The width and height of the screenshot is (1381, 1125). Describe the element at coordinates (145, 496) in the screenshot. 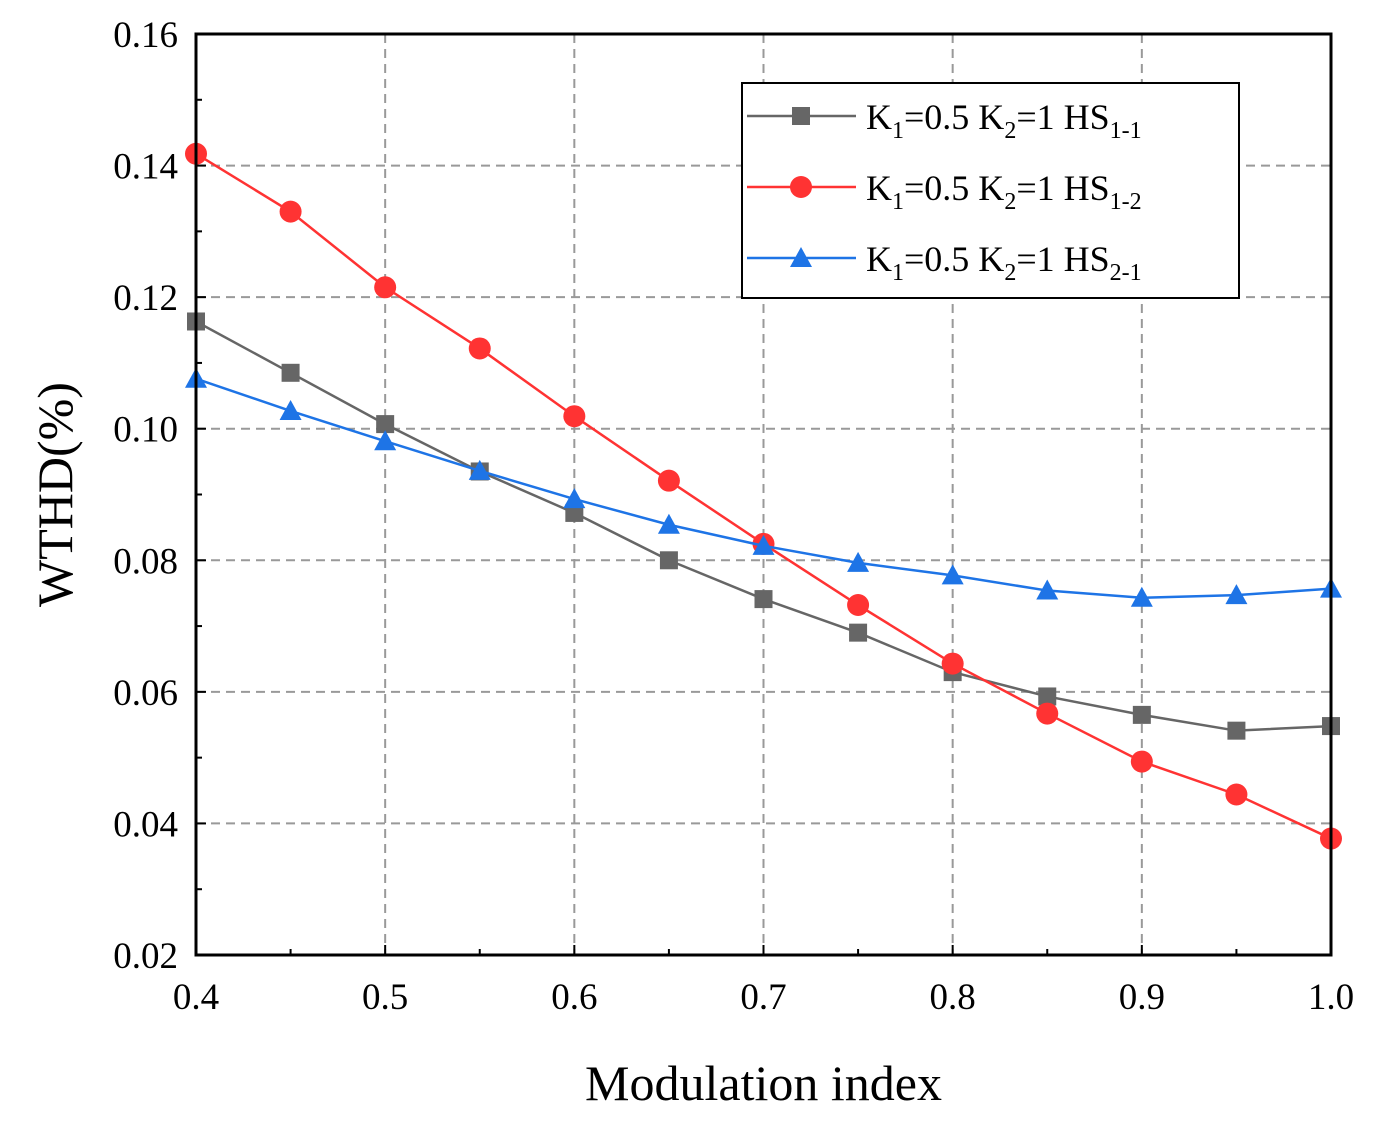

I see `y-tick-labels: 0.02 0.04 0.06 0.08 0.10 0.12 0.14 0.16` at that location.